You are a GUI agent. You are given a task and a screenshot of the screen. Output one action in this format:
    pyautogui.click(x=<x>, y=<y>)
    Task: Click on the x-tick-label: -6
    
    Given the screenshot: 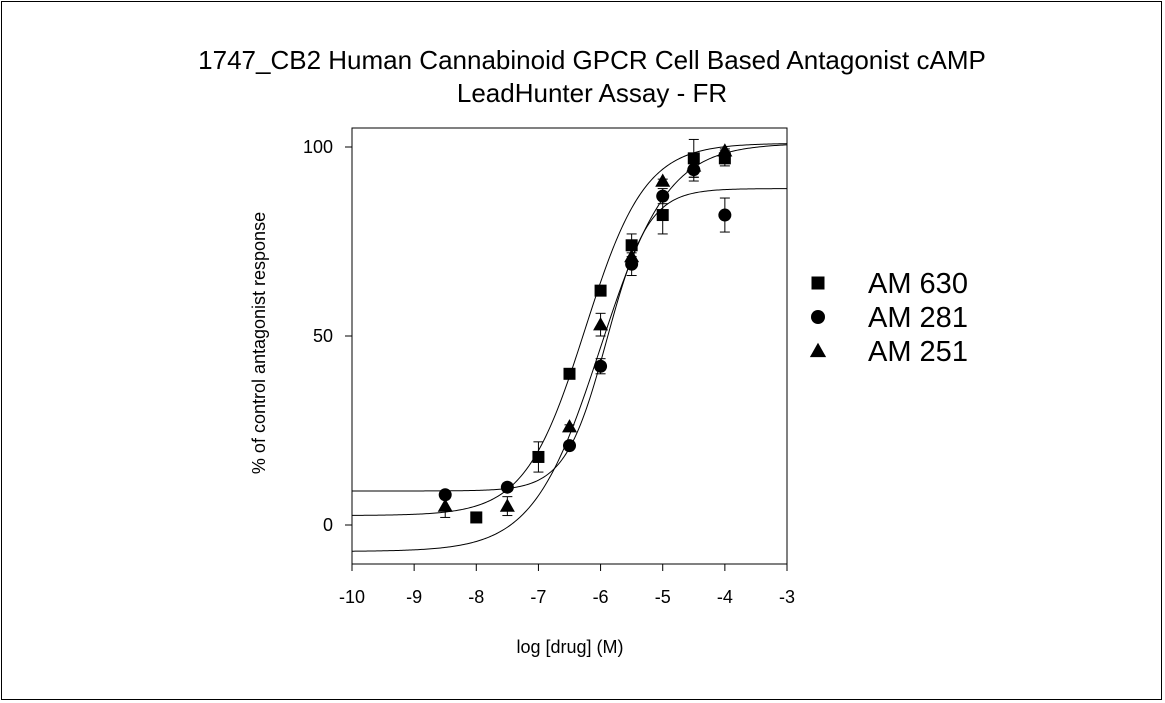 What is the action you would take?
    pyautogui.click(x=601, y=597)
    